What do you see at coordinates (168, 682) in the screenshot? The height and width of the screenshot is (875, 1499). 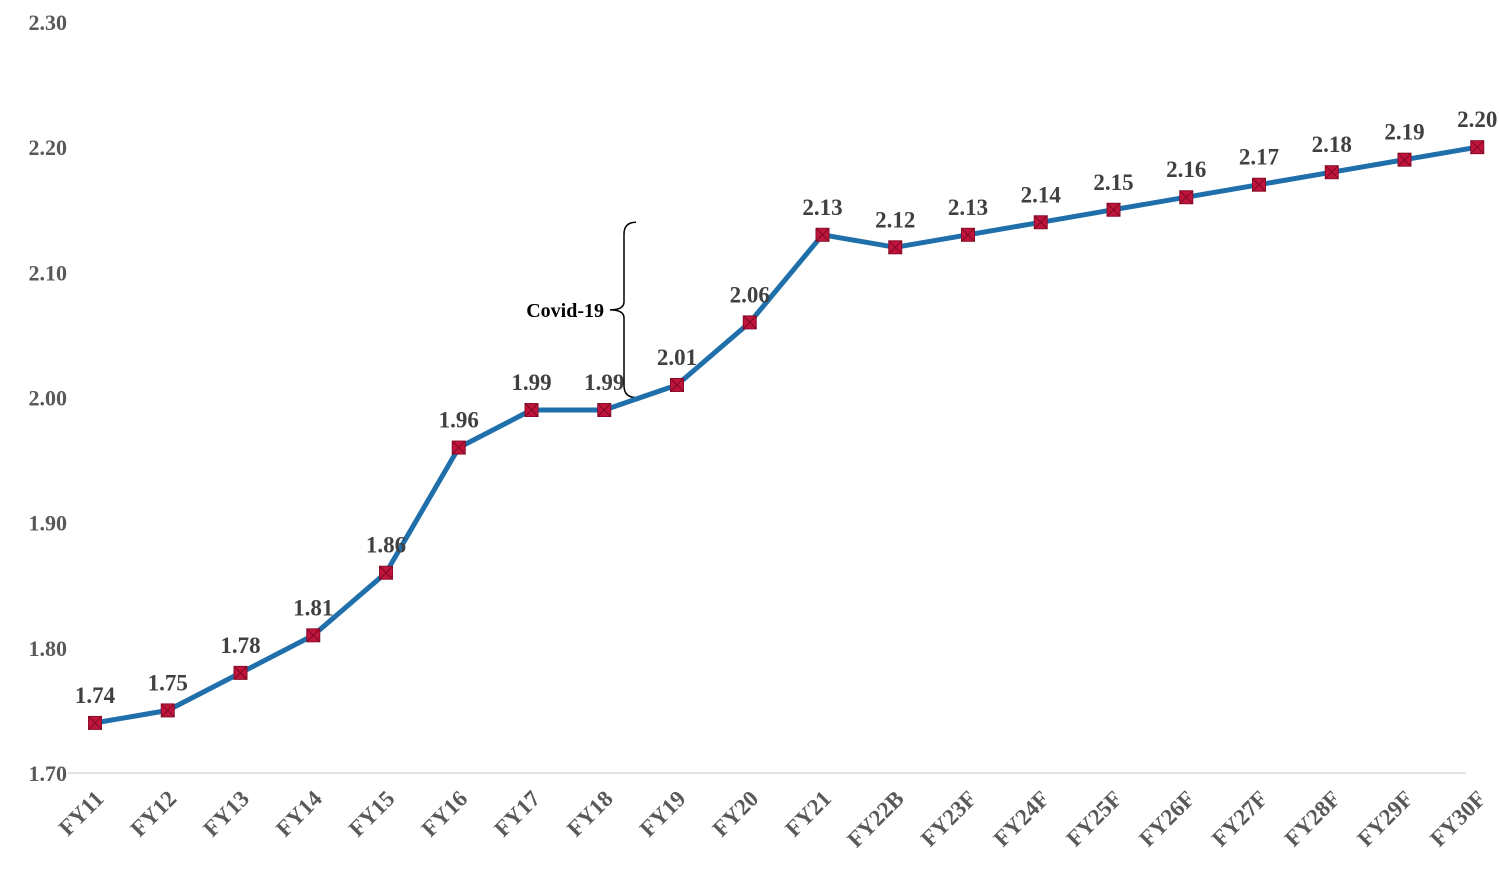 I see `data-label: 1.75` at bounding box center [168, 682].